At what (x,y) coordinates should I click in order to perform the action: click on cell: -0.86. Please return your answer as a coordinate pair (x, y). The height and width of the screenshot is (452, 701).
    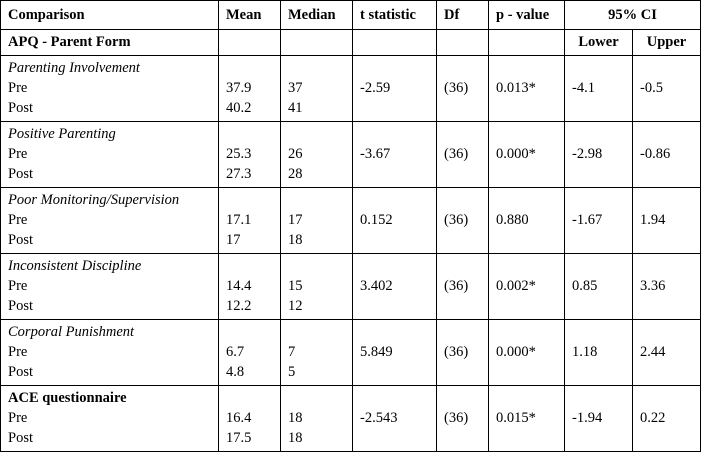
    Looking at the image, I should click on (666, 154).